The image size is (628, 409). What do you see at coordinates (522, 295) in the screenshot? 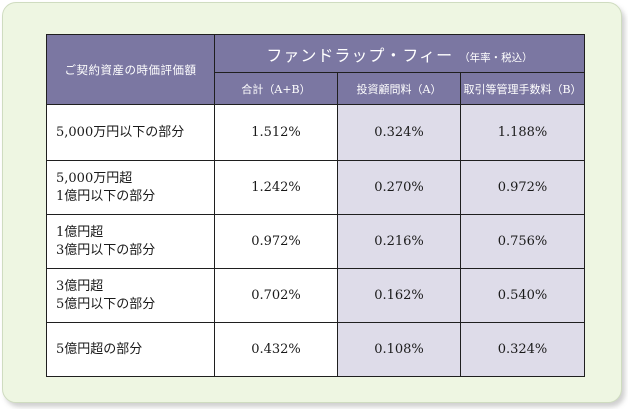
I see `management-cell: 0.540%` at bounding box center [522, 295].